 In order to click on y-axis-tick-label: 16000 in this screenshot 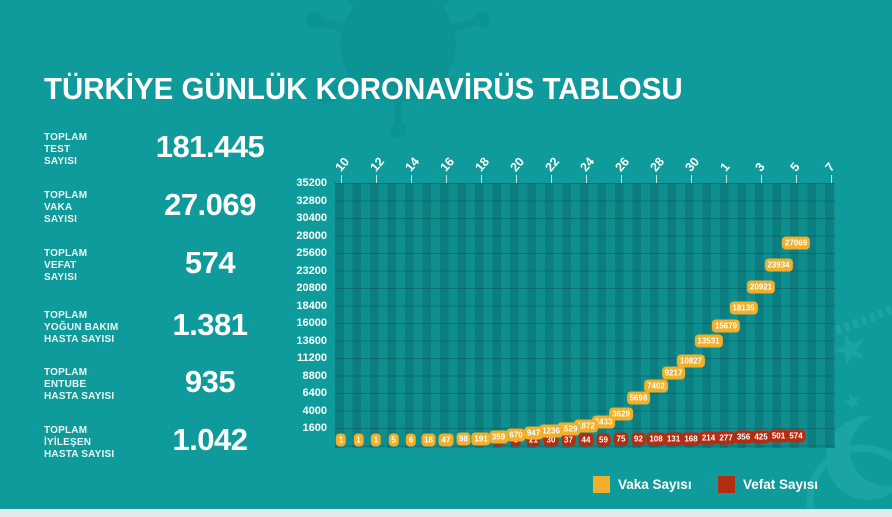, I will do `click(311, 323)`.